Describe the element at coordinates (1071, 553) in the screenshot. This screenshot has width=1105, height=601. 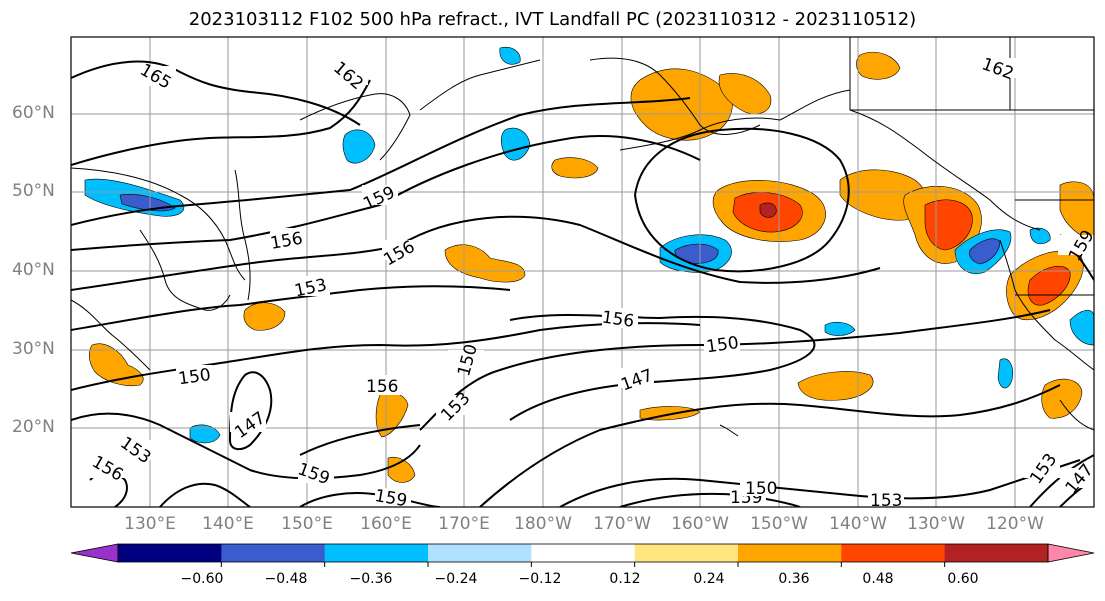
I see `colorbar-extend-high` at that location.